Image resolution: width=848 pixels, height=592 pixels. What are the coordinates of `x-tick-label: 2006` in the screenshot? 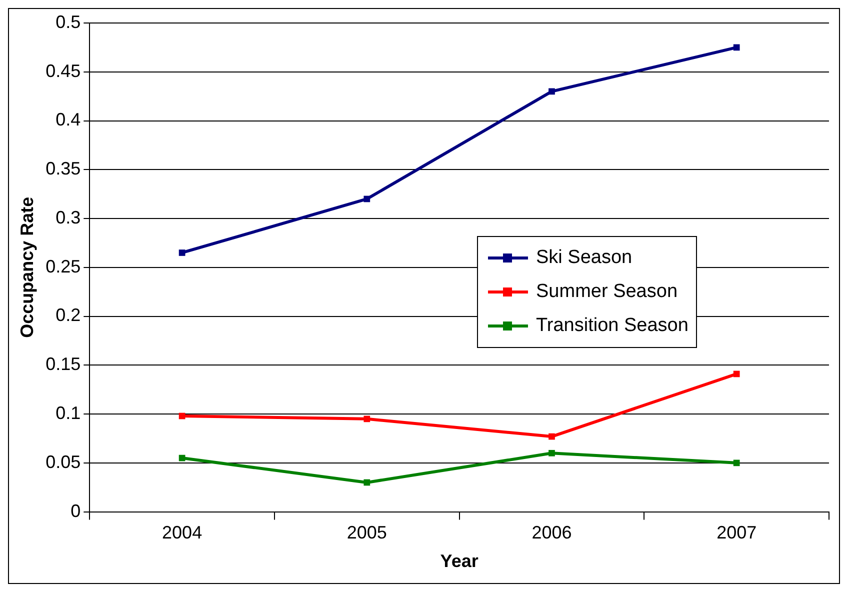 It's located at (552, 532).